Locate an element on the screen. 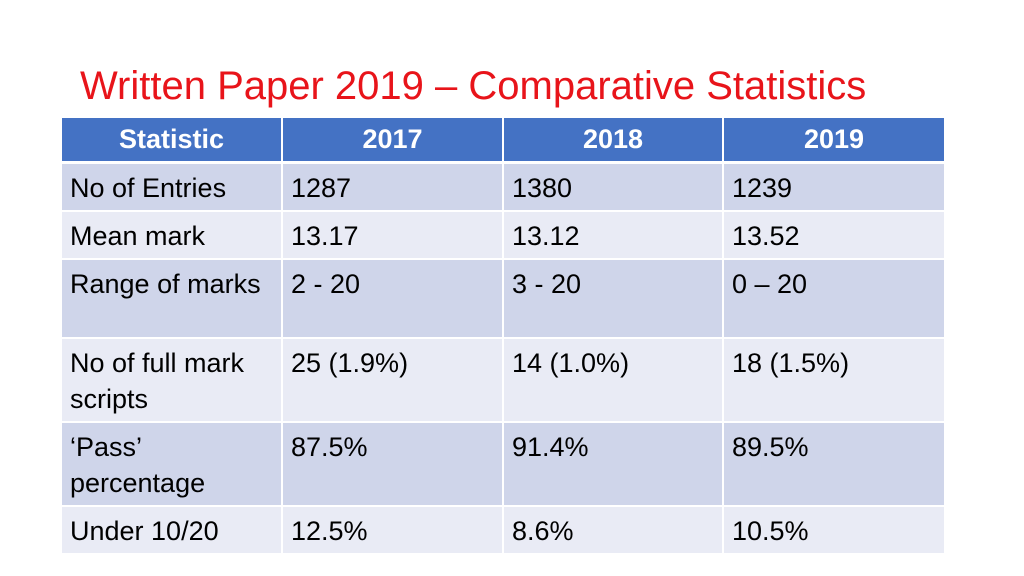 This screenshot has height=576, width=1024. cell-2018: 13.12 is located at coordinates (613, 235).